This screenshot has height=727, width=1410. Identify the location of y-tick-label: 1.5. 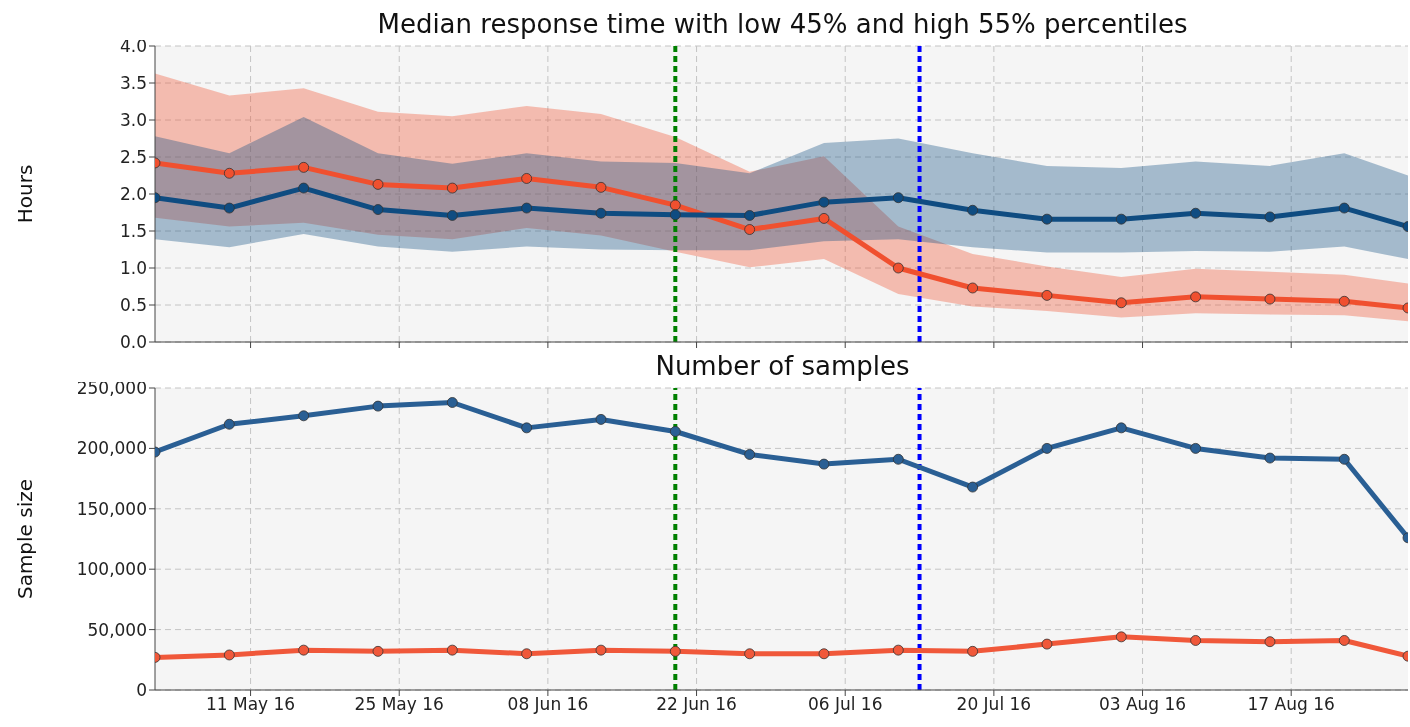
(133, 231).